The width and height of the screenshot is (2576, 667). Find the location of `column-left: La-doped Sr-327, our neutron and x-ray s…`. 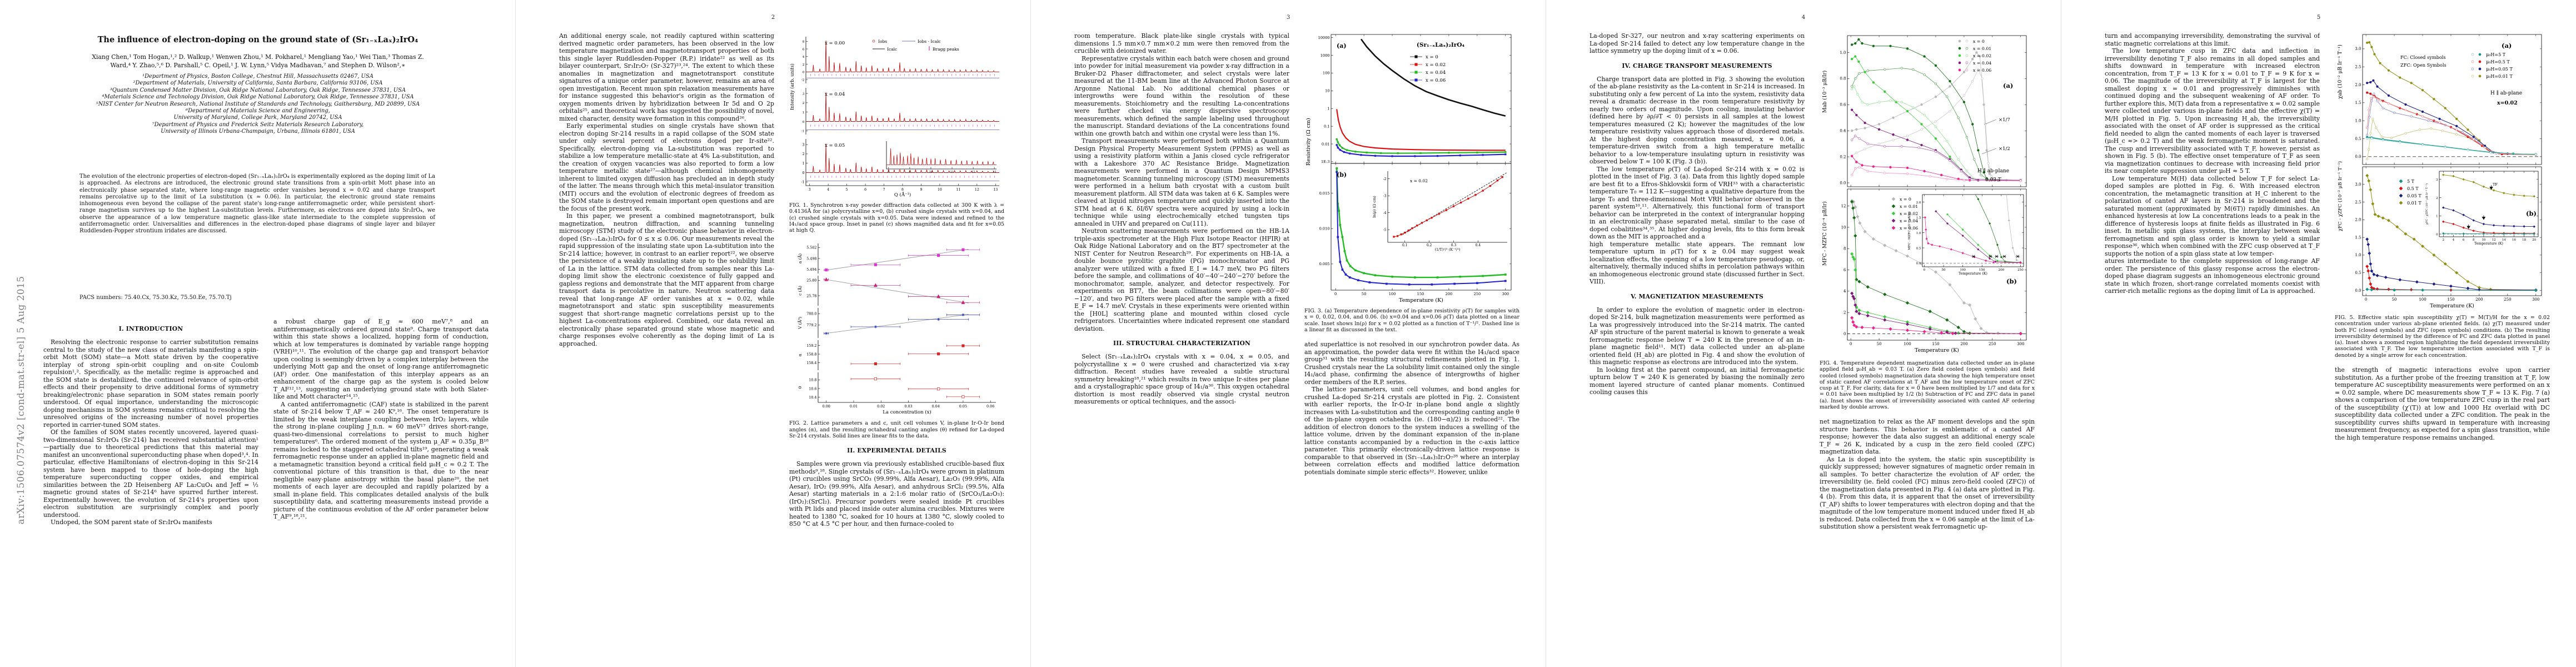

column-left: La-doped Sr-327, our neutron and x-ray s… is located at coordinates (1697, 281).